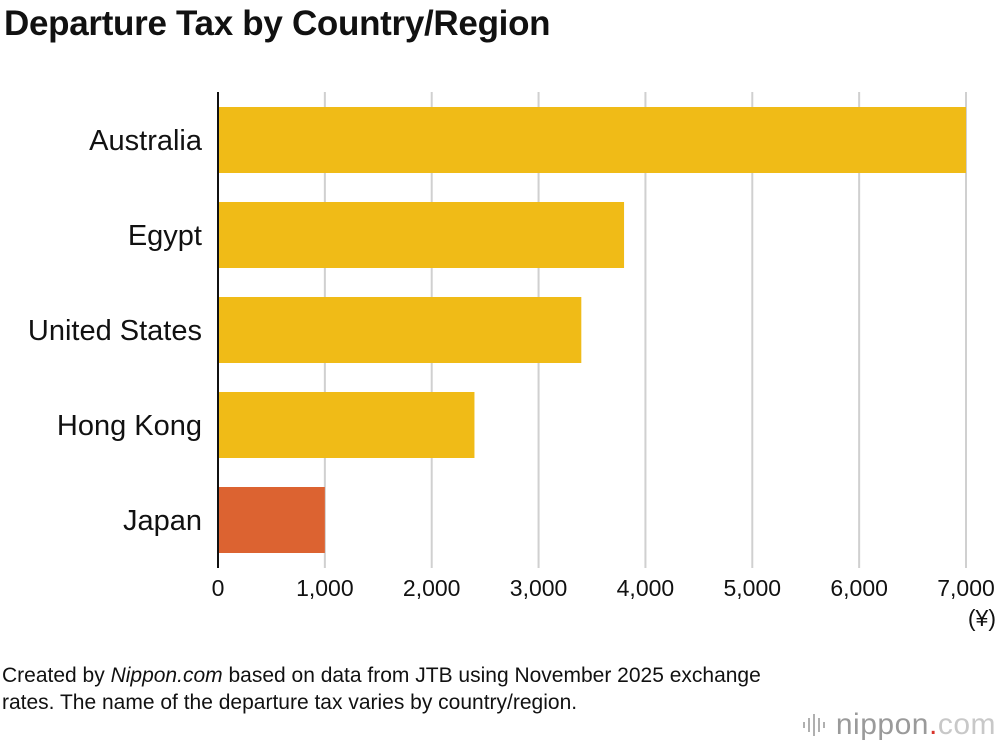 This screenshot has height=752, width=1000. Describe the element at coordinates (165, 236) in the screenshot. I see `category-label: Egypt` at that location.